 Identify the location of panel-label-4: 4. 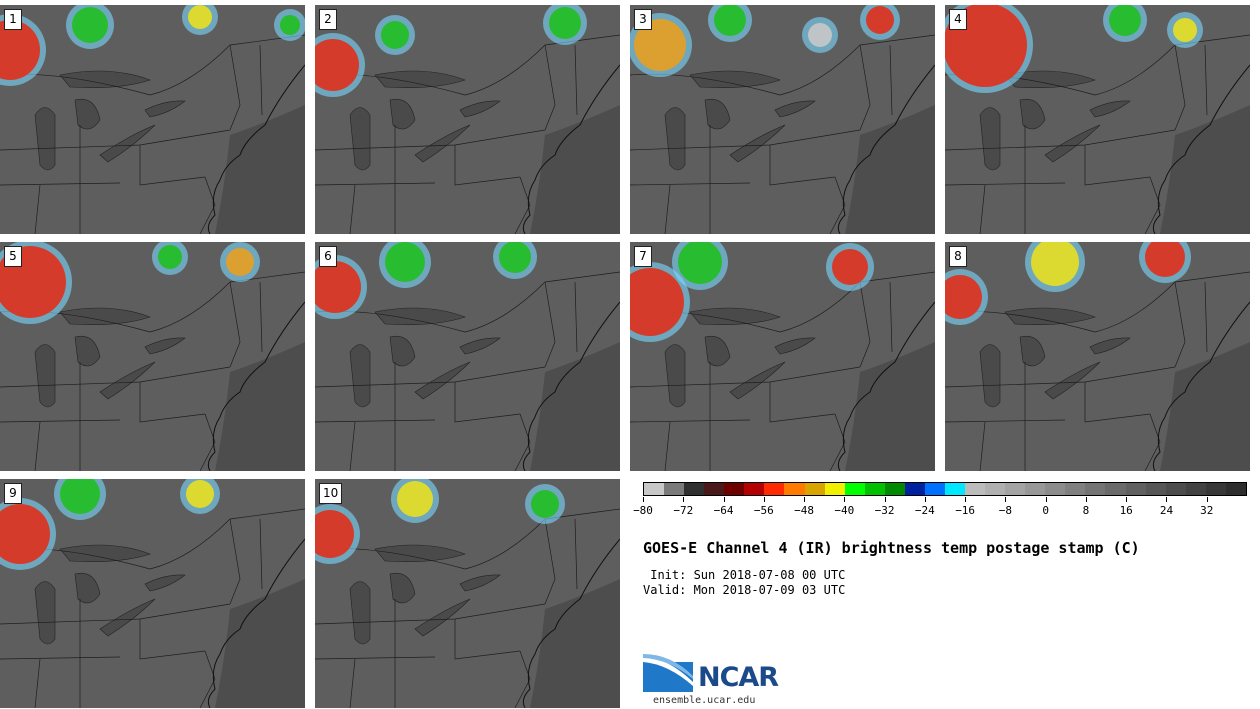
(958, 19).